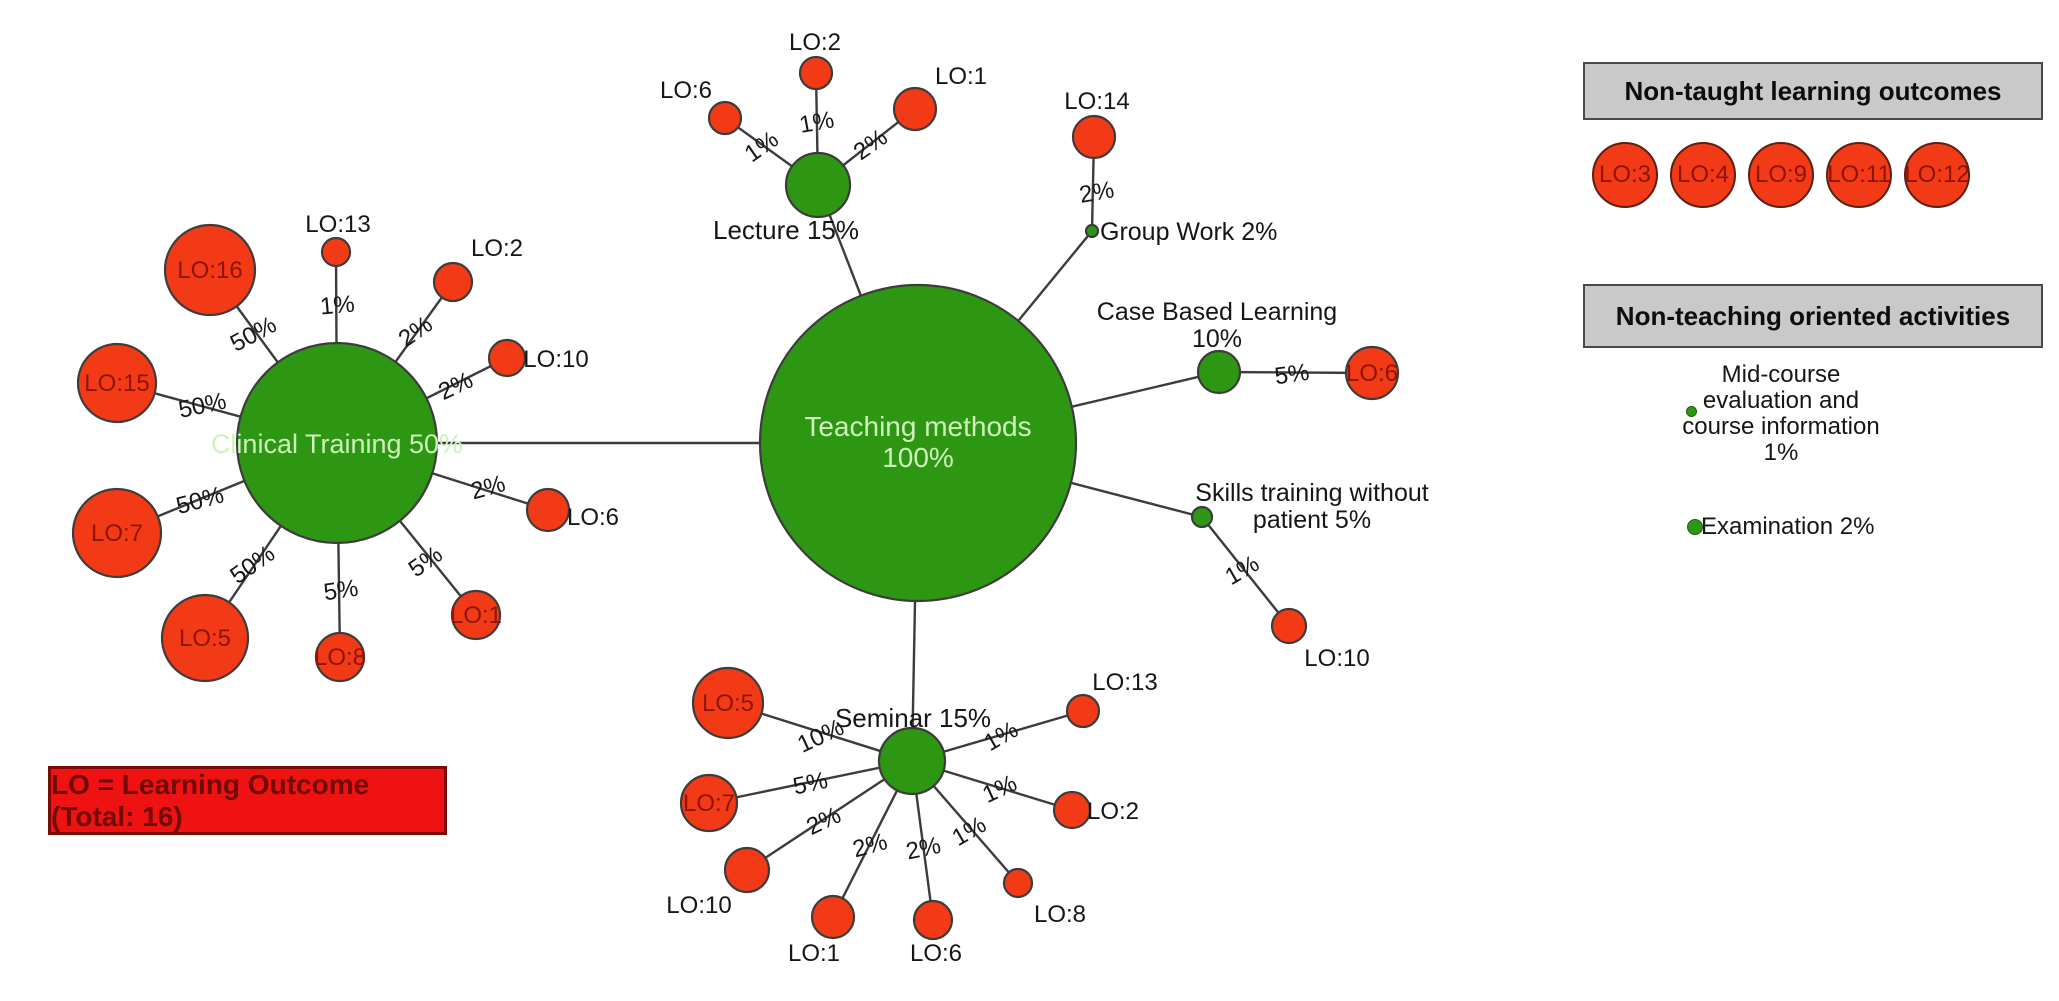 This screenshot has height=1001, width=2059. I want to click on label-clinical-training: Clinical Training 50%, so click(337, 444).